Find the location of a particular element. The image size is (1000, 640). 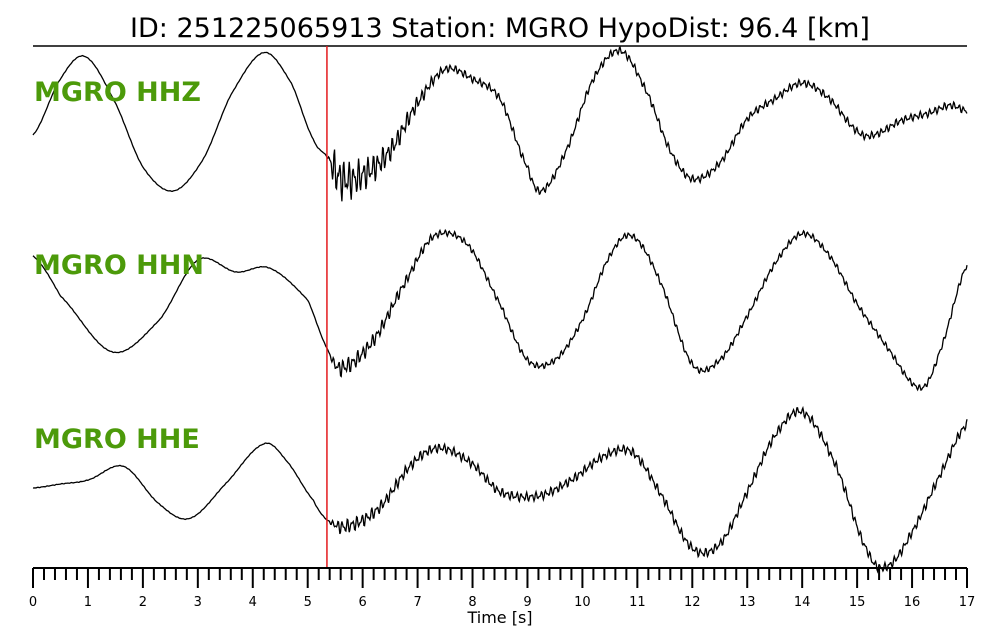

x-tick-label: 2 is located at coordinates (143, 602).